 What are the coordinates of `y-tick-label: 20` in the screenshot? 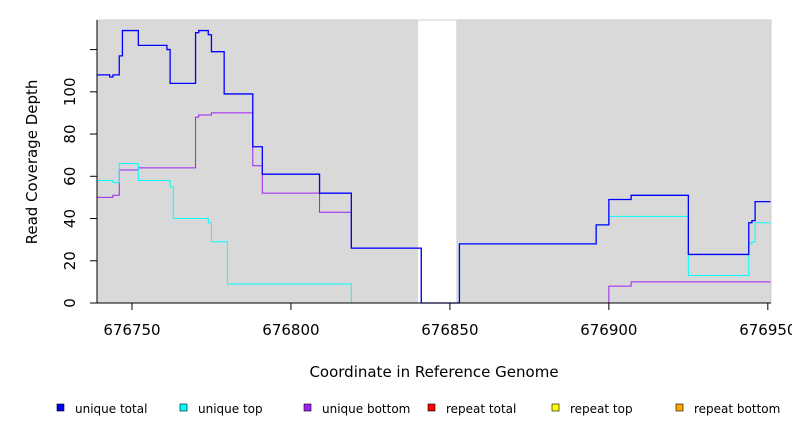 It's located at (70, 260).